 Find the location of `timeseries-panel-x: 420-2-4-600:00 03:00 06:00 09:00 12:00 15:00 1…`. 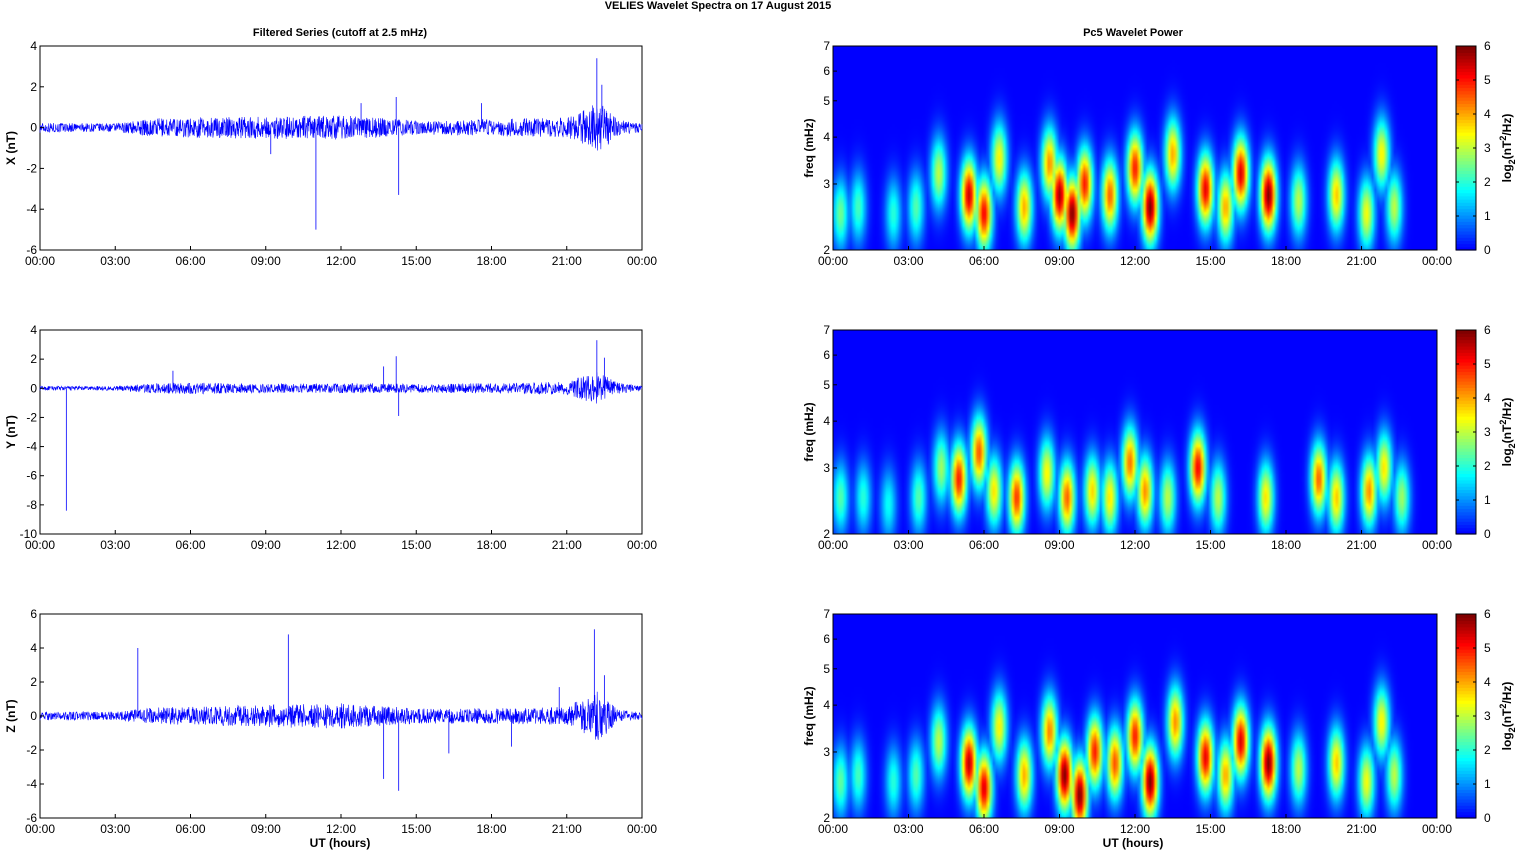

timeseries-panel-x: 420-2-4-600:00 03:00 06:00 09:00 12:00 15:00 1… is located at coordinates (330, 153).